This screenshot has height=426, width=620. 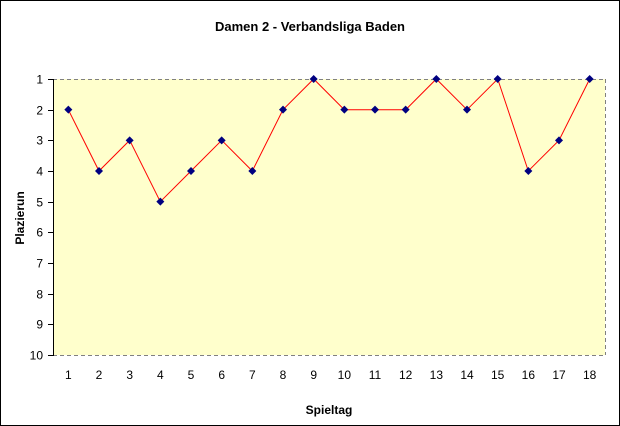 I want to click on x-tick-label: 6, so click(x=221, y=375).